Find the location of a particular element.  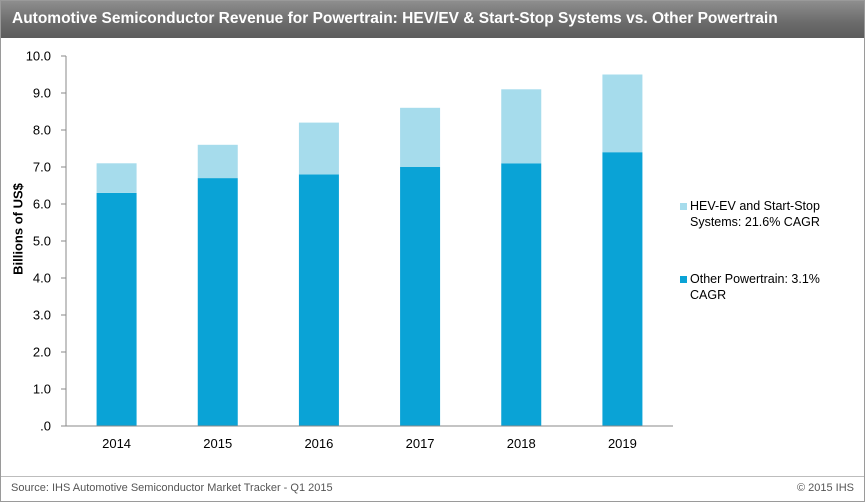

y-tick-label: .0 is located at coordinates (45, 426).